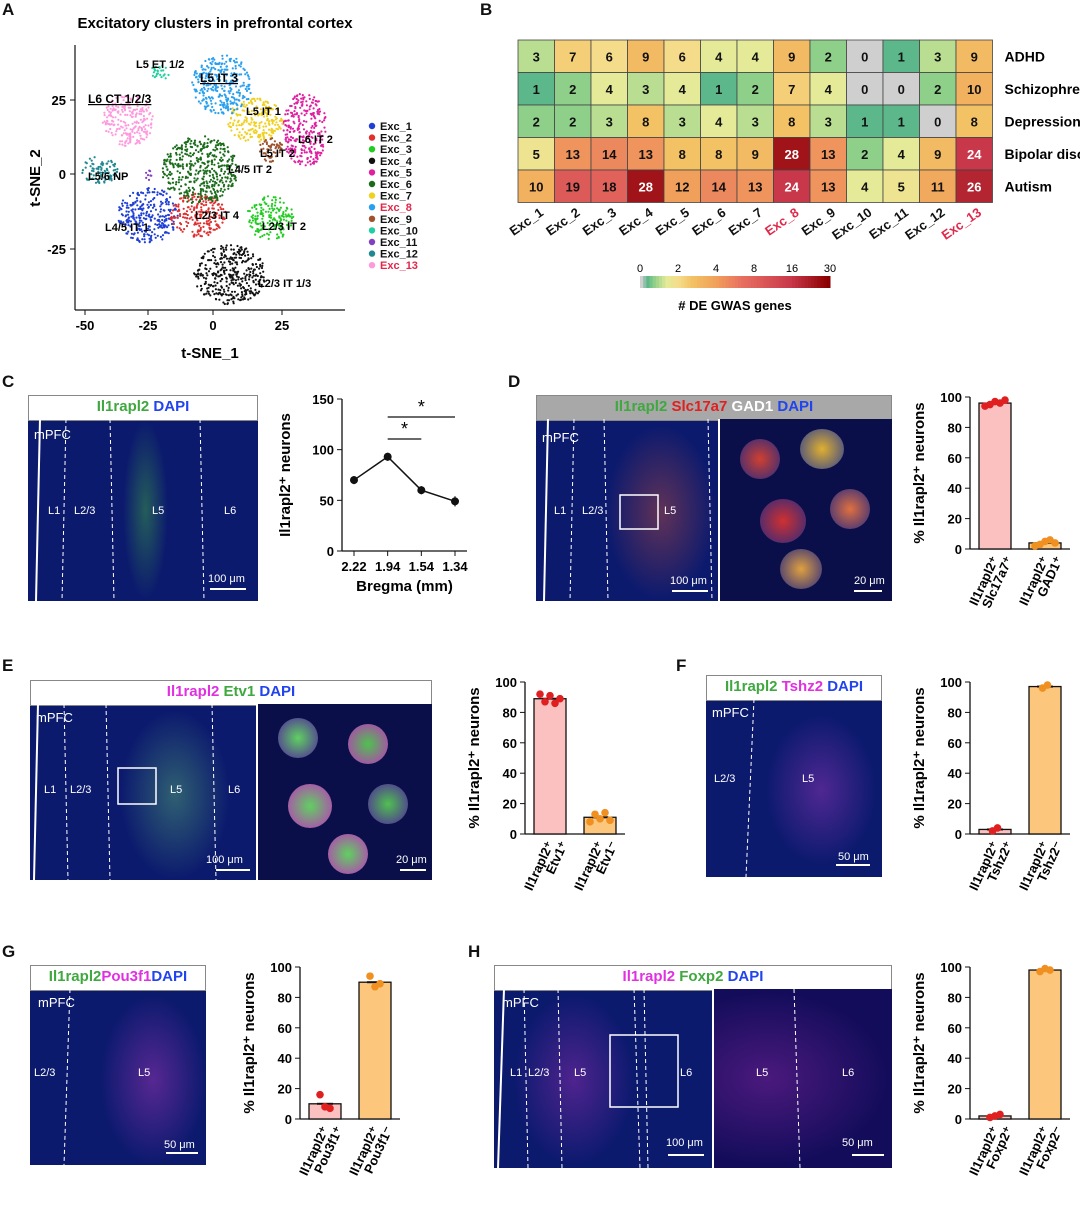  What do you see at coordinates (974, 186) in the screenshot?
I see `heatmap-value: 26` at bounding box center [974, 186].